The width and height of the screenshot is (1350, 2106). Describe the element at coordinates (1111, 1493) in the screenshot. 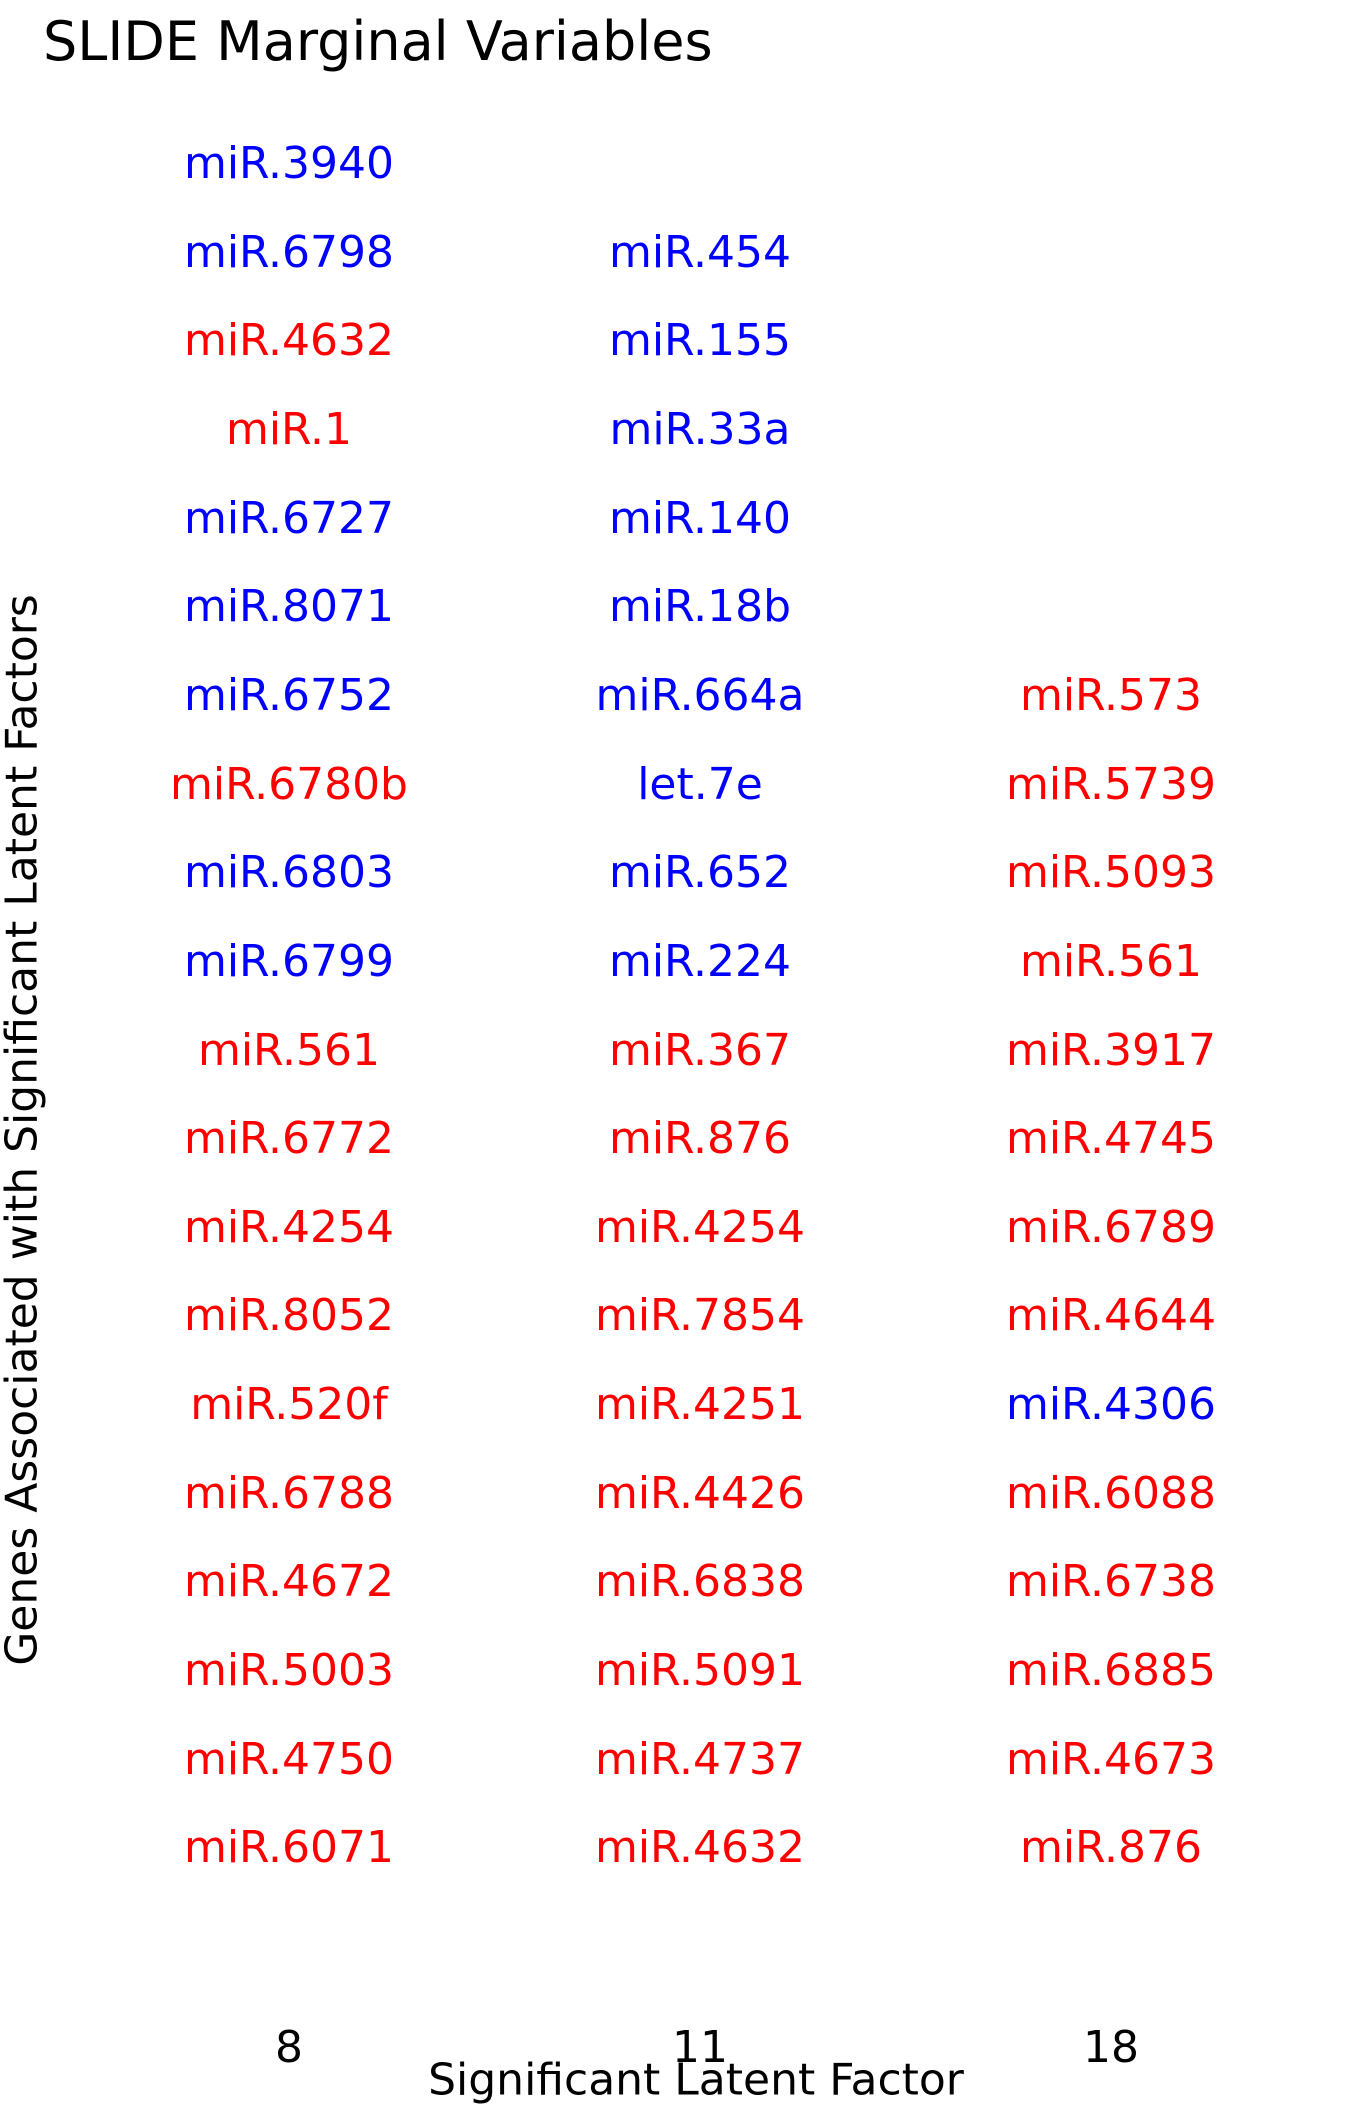

I see `gene-label: miR.6088` at that location.